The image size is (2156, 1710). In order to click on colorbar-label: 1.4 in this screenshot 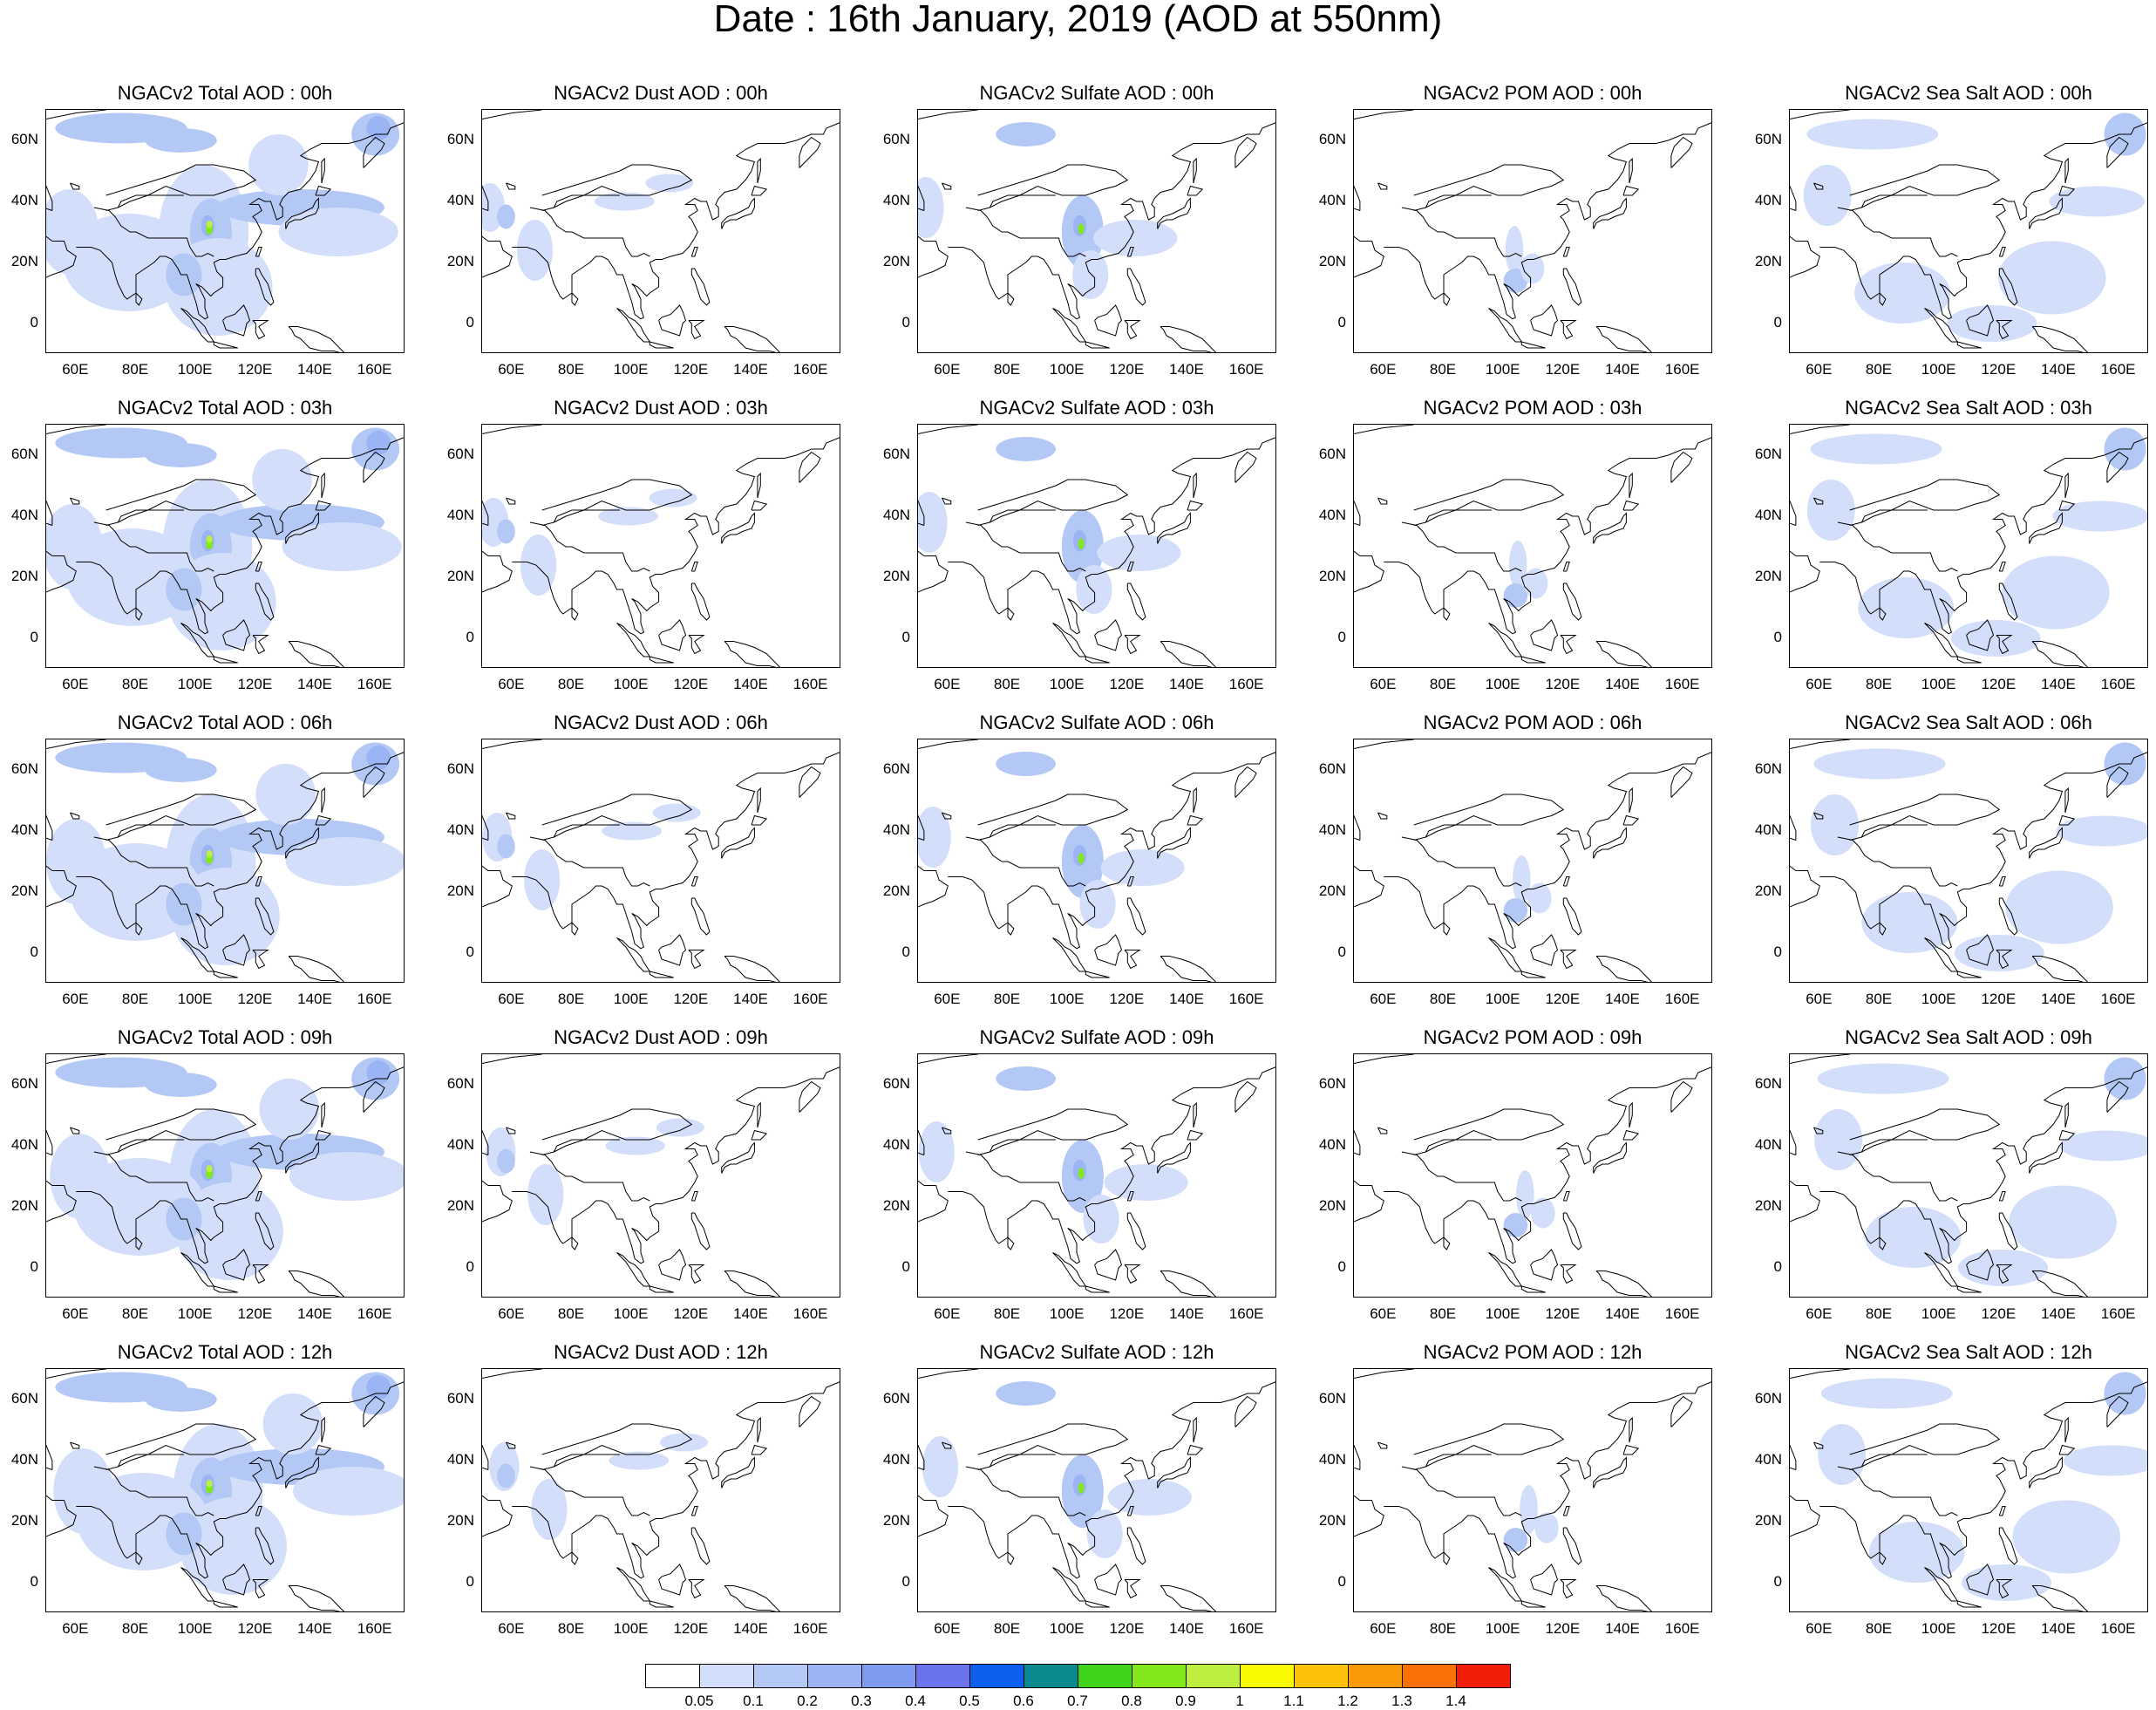, I will do `click(1455, 1701)`.